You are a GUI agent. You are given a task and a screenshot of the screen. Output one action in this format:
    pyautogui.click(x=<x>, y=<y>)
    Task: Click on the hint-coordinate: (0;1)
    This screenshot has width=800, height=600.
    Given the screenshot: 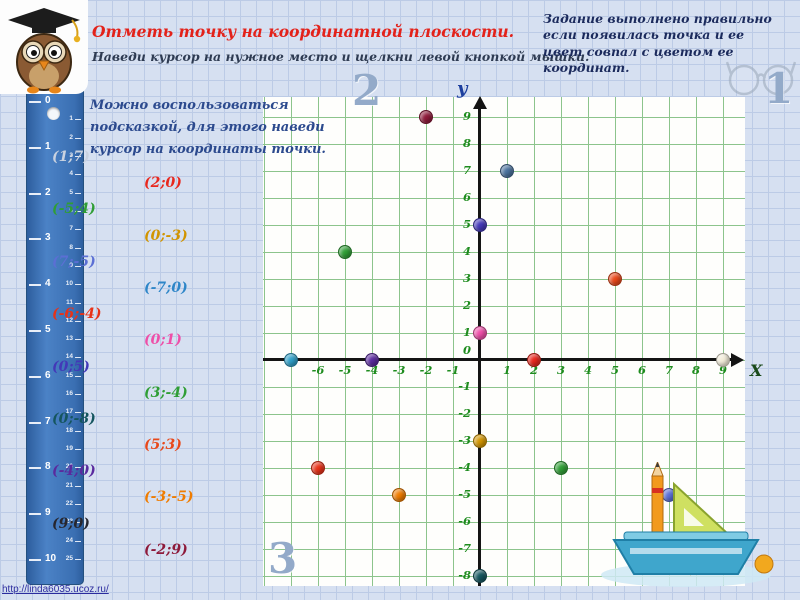 What is the action you would take?
    pyautogui.click(x=147, y=342)
    